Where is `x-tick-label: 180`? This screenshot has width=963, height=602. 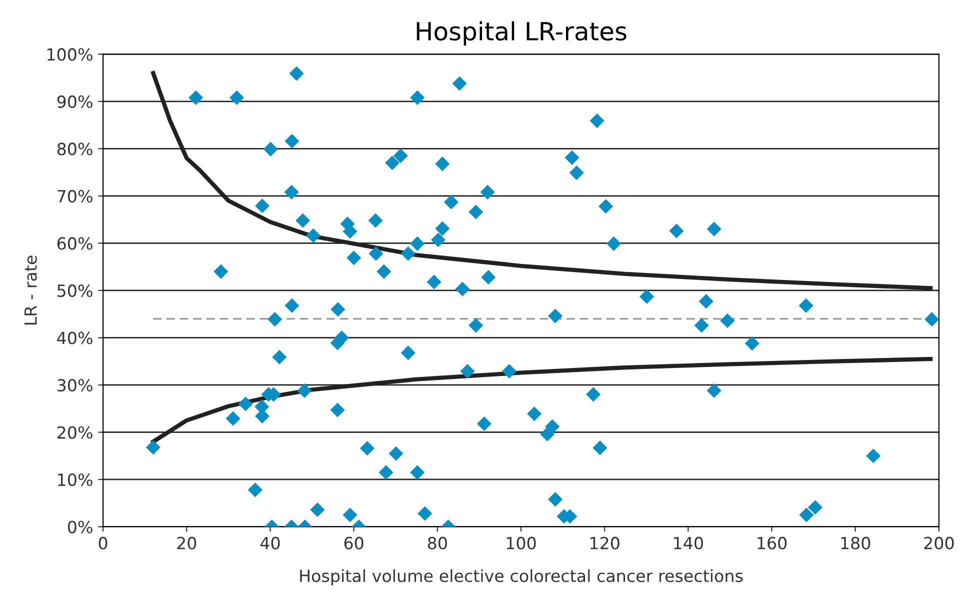 x-tick-label: 180 is located at coordinates (855, 543).